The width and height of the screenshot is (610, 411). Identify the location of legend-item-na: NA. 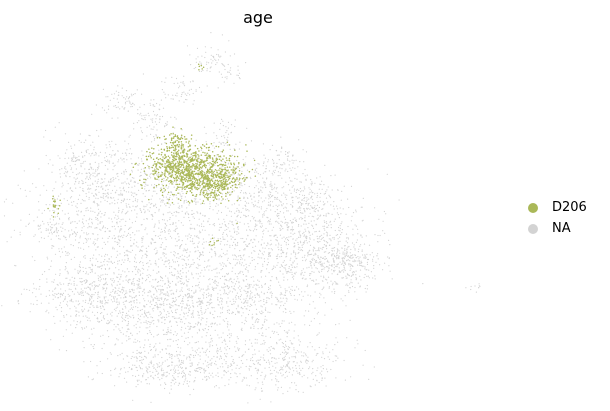
(555, 228).